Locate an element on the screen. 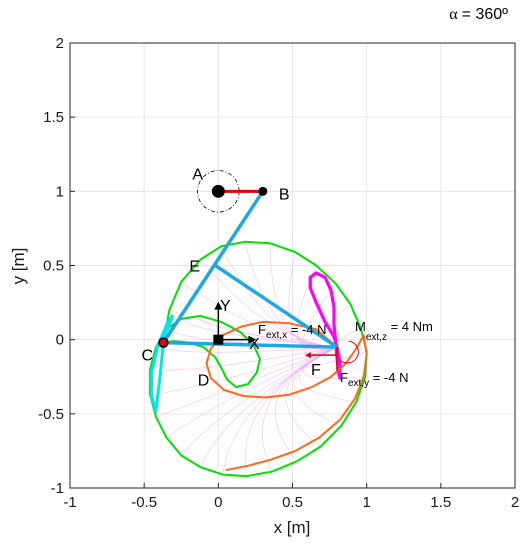 This screenshot has height=550, width=526. point-label-e: E is located at coordinates (194, 267).